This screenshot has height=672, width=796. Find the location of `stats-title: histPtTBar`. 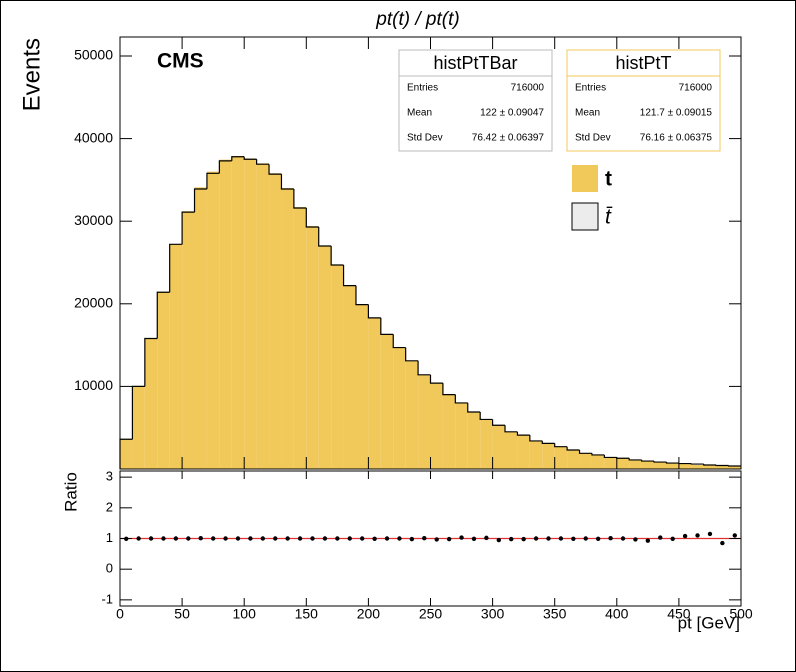

stats-title: histPtTBar is located at coordinates (475, 63).